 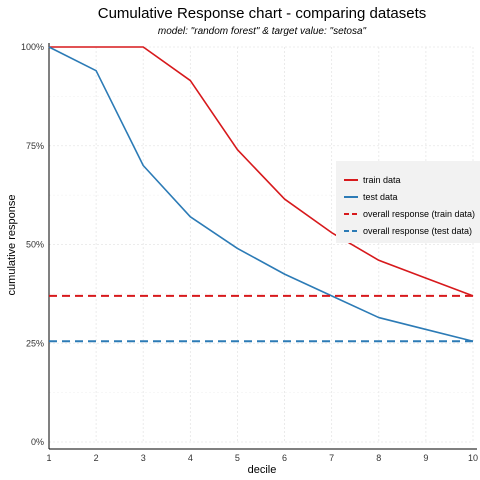 What do you see at coordinates (12, 245) in the screenshot?
I see `y-axis-label: cumulative response` at bounding box center [12, 245].